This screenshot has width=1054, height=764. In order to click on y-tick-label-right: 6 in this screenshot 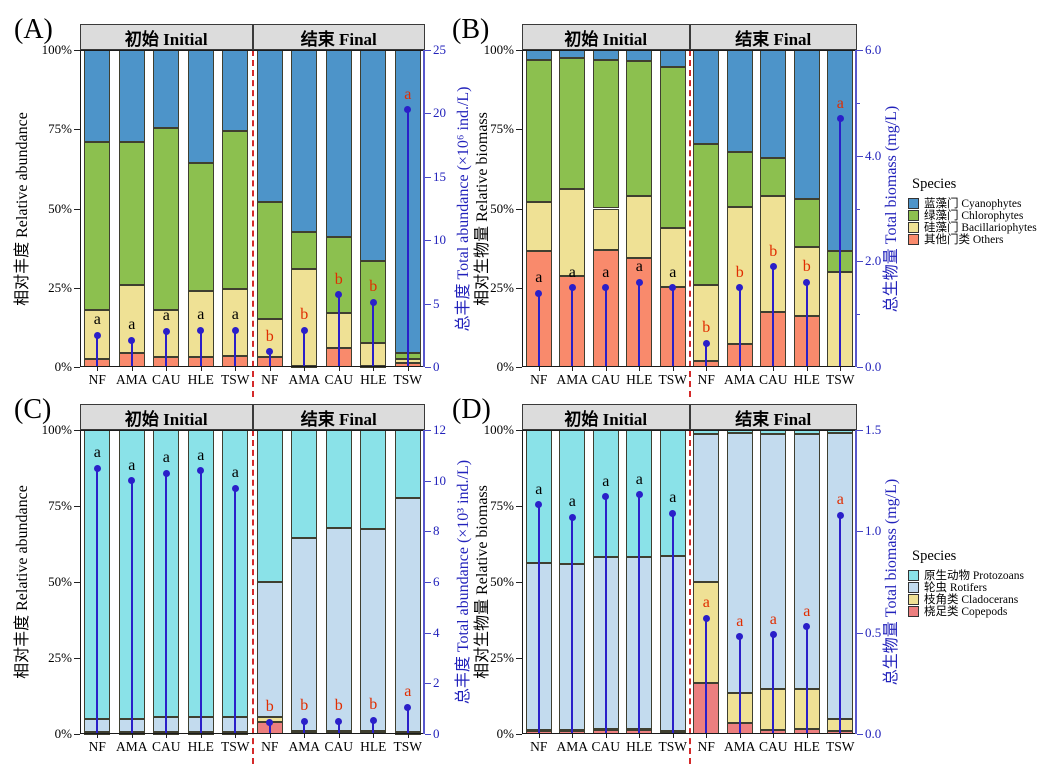, I will do `click(436, 581)`.